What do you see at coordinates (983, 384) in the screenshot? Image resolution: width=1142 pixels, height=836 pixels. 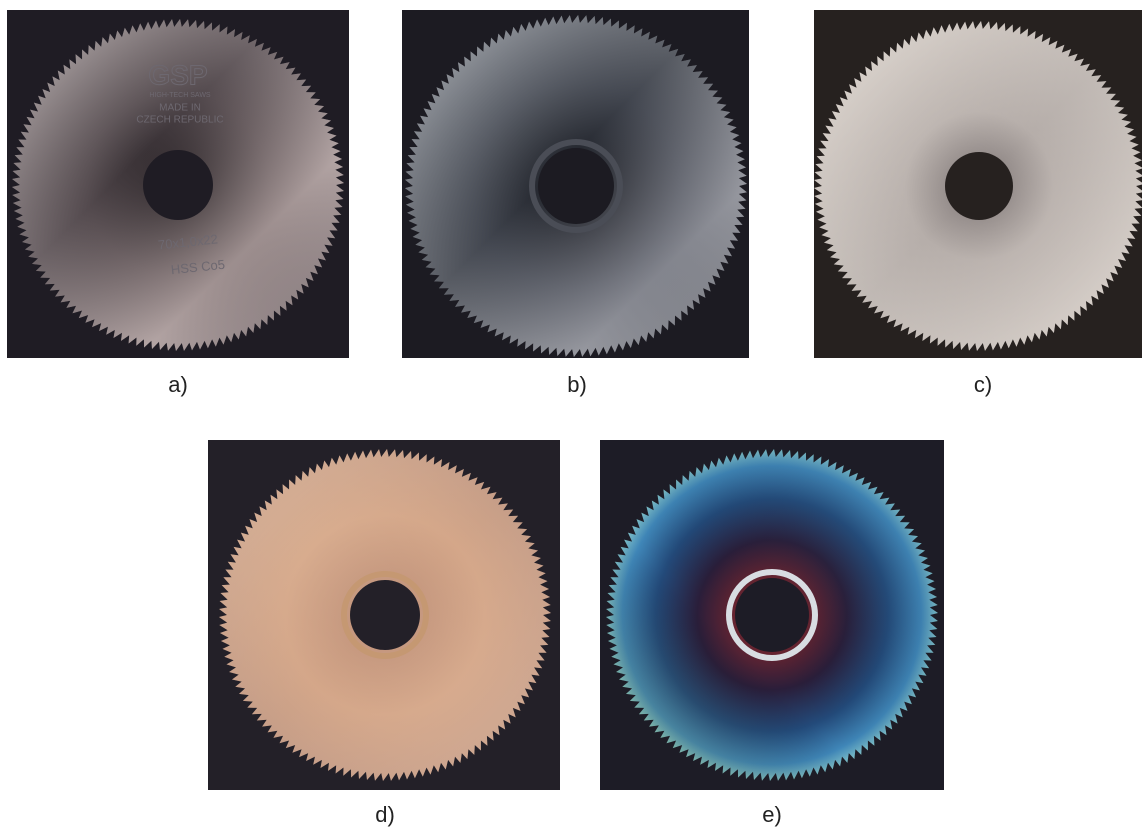 I see `panel-label: c)` at bounding box center [983, 384].